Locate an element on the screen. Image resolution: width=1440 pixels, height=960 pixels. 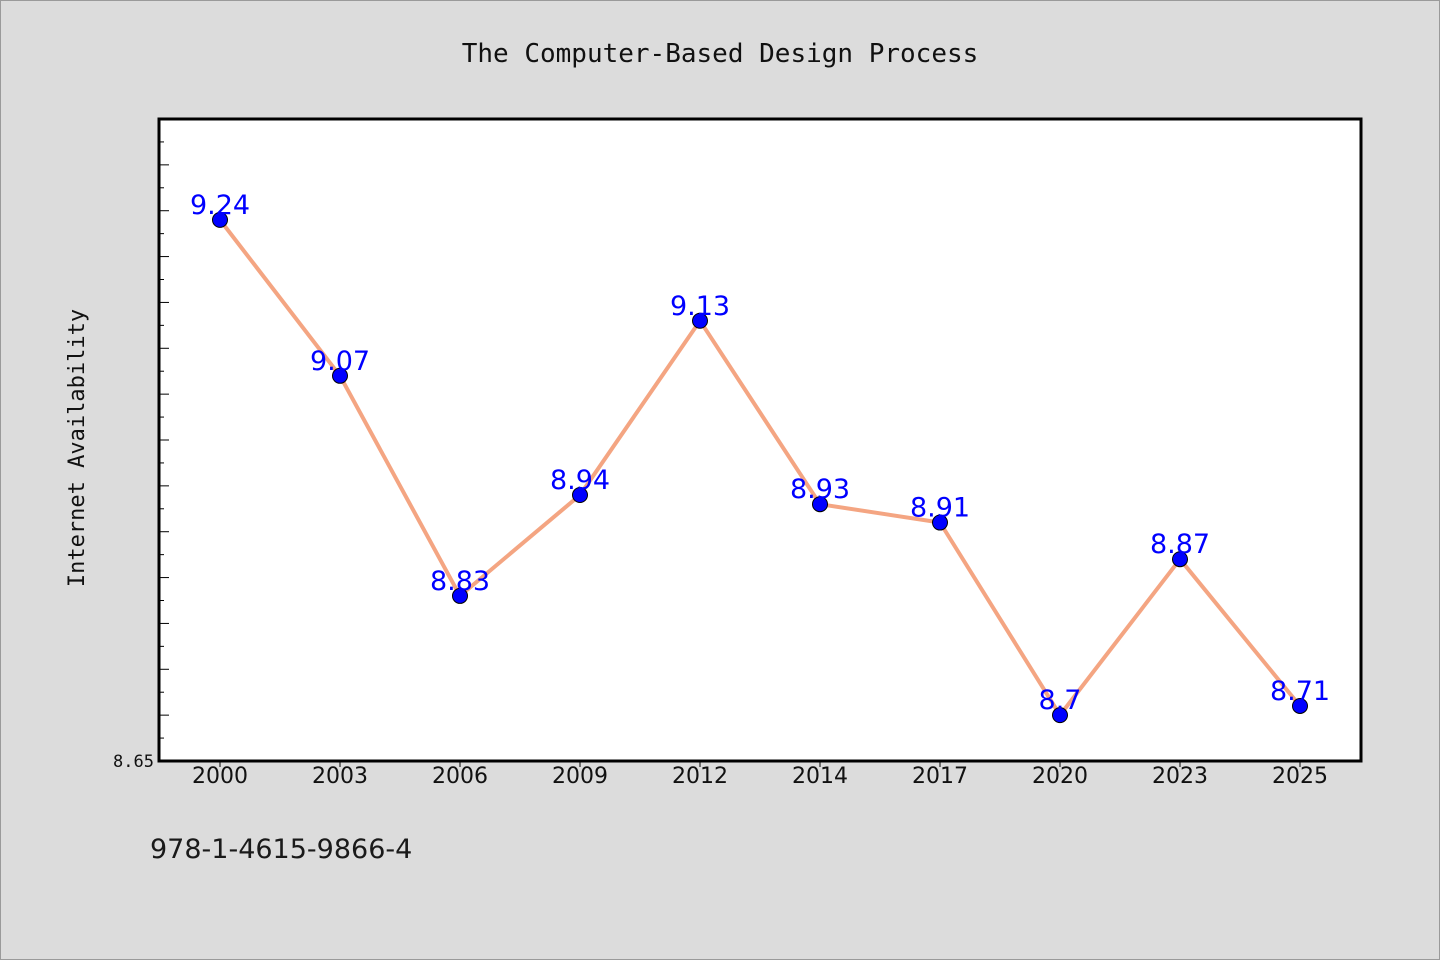
y-tick-label: 8.65 is located at coordinates (133, 762).